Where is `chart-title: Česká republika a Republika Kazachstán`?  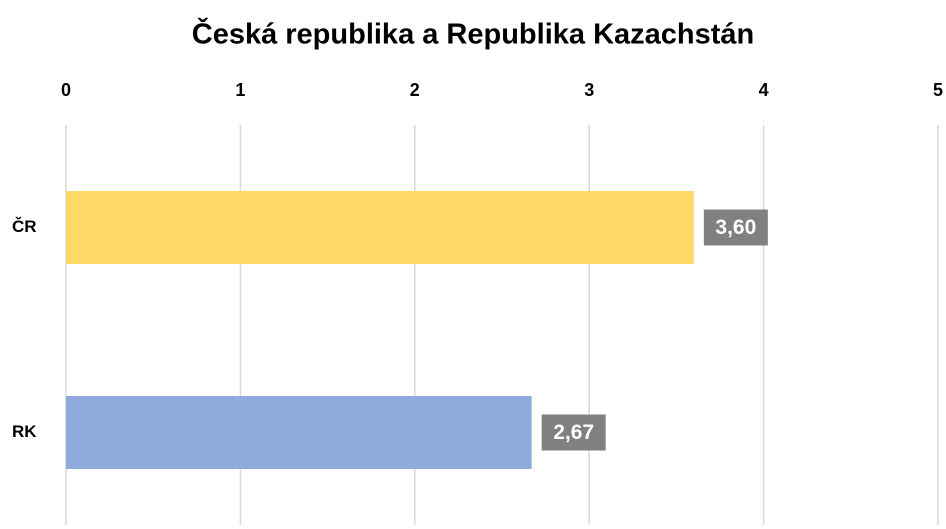
chart-title: Česká republika a Republika Kazachstán is located at coordinates (473, 34).